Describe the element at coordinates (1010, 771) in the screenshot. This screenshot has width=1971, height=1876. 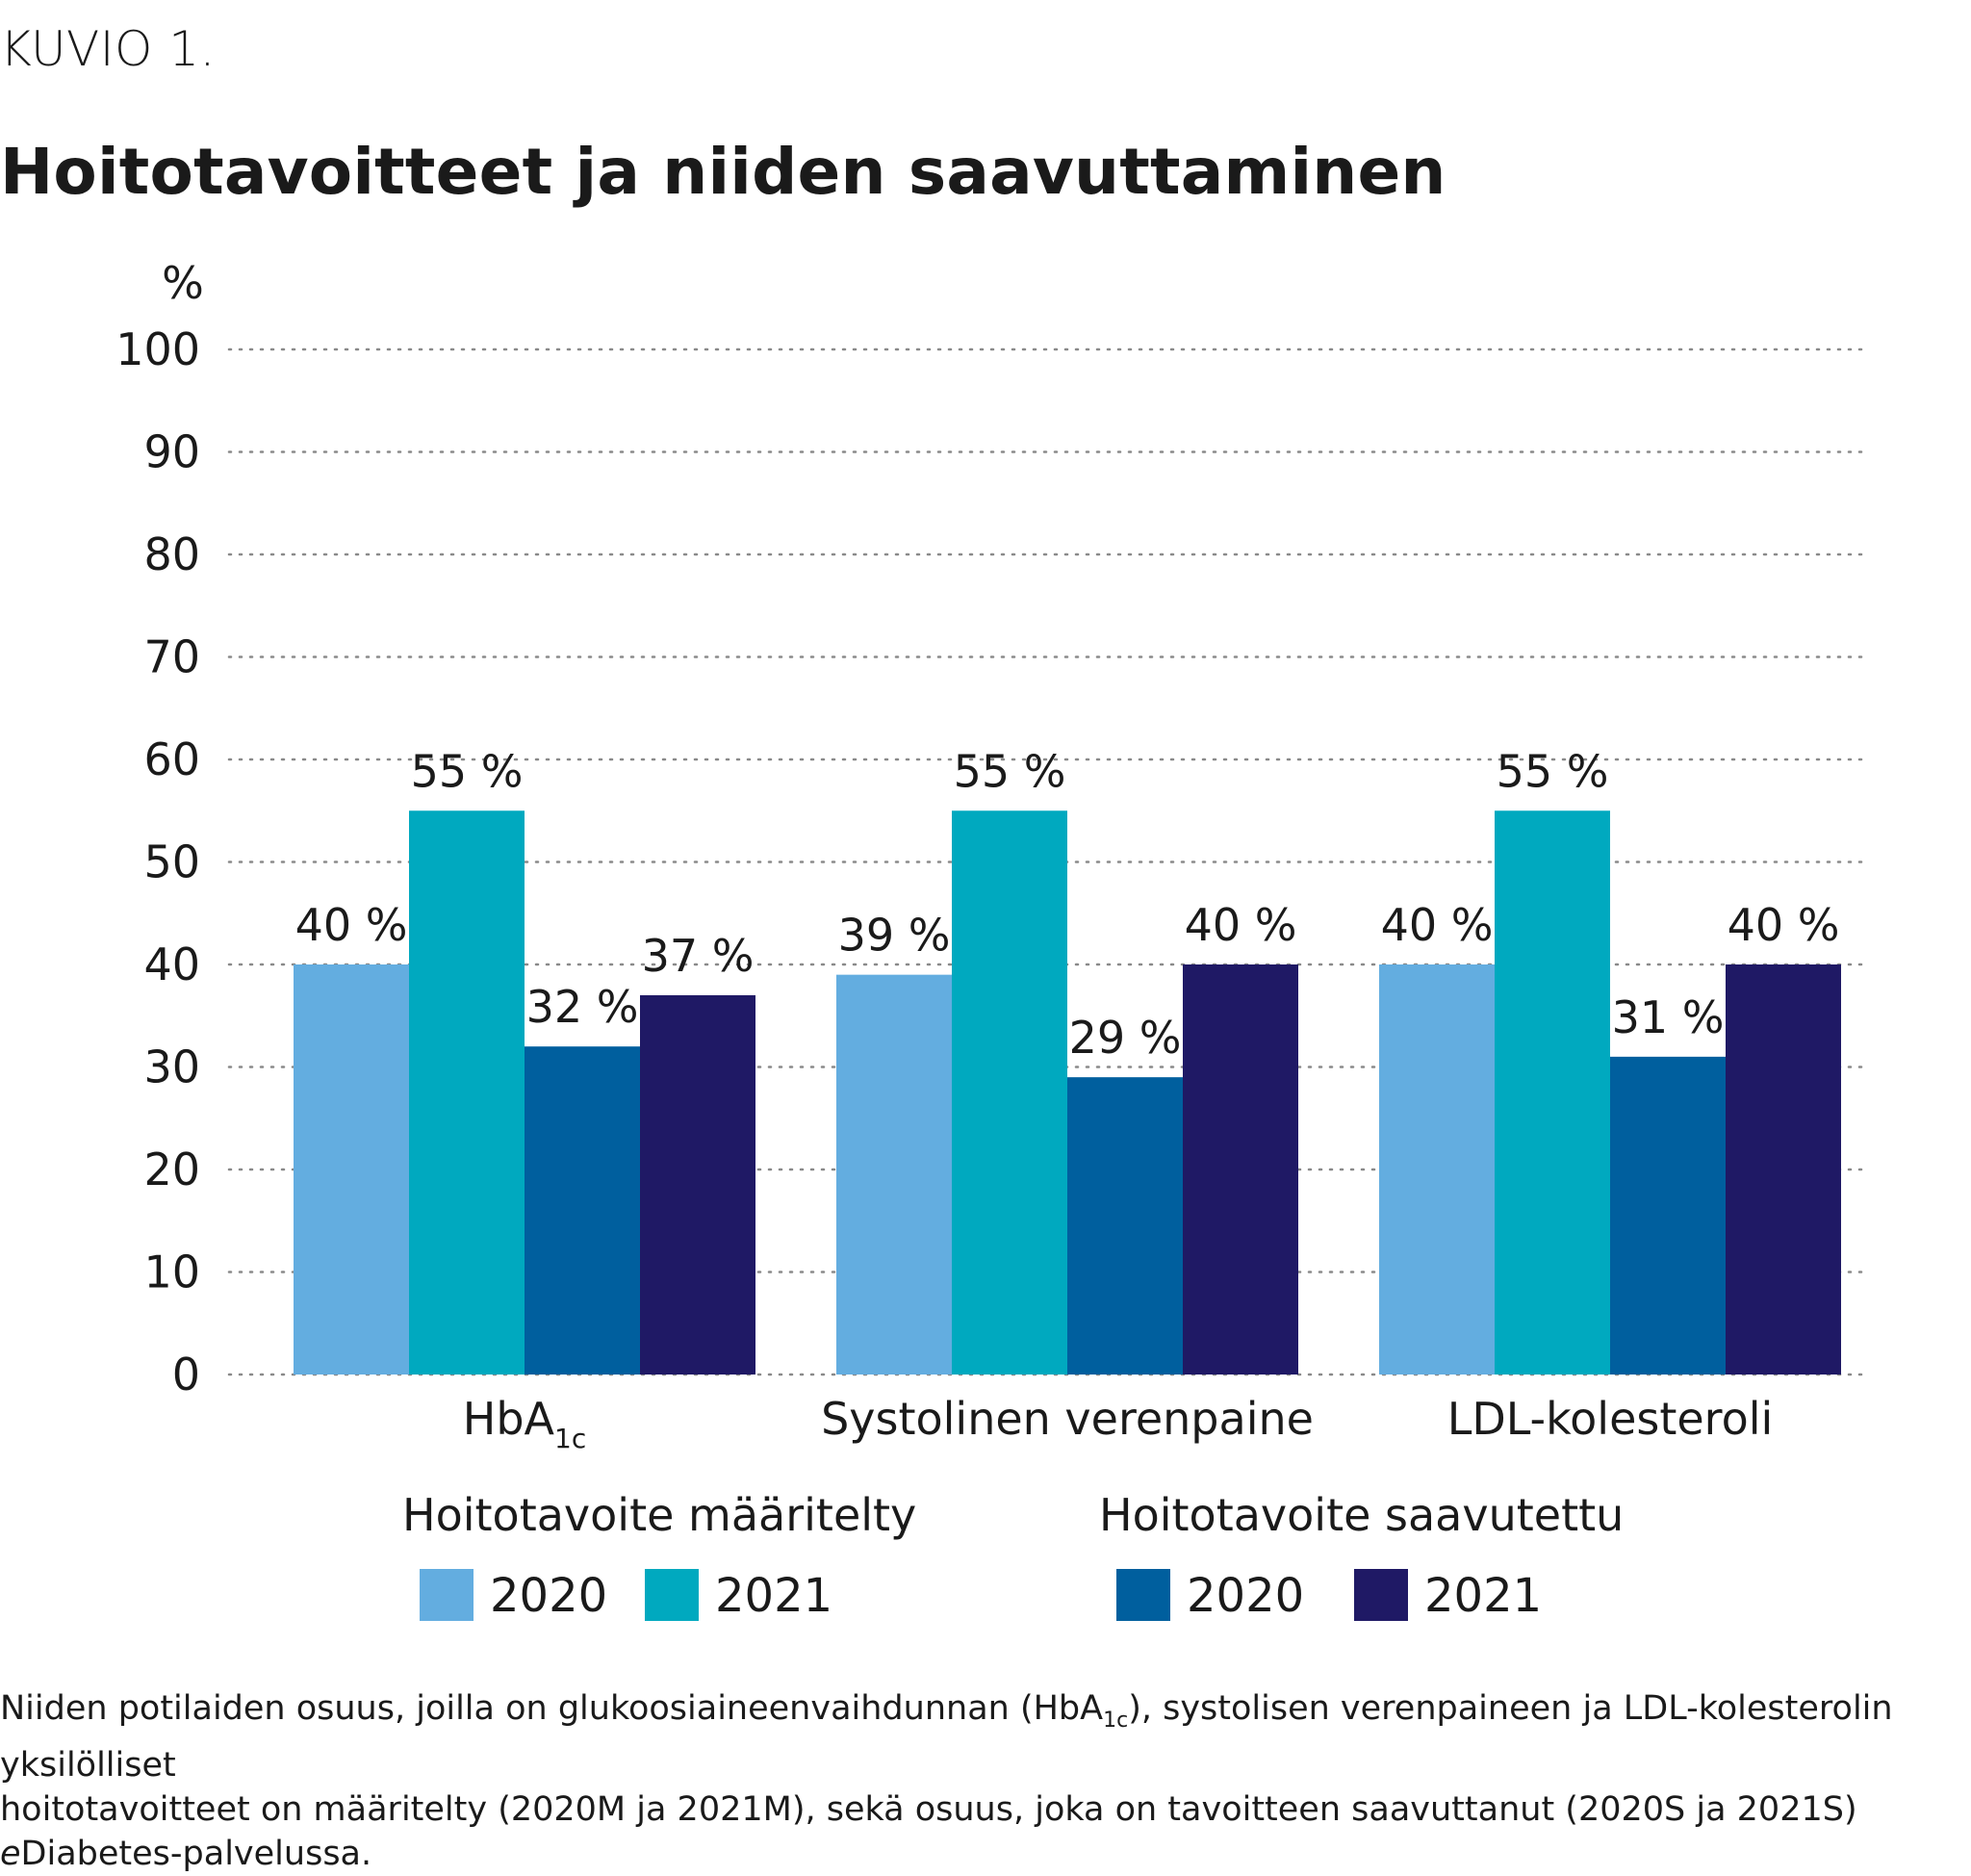
I see `data-label-2-series-2: 55 %` at that location.